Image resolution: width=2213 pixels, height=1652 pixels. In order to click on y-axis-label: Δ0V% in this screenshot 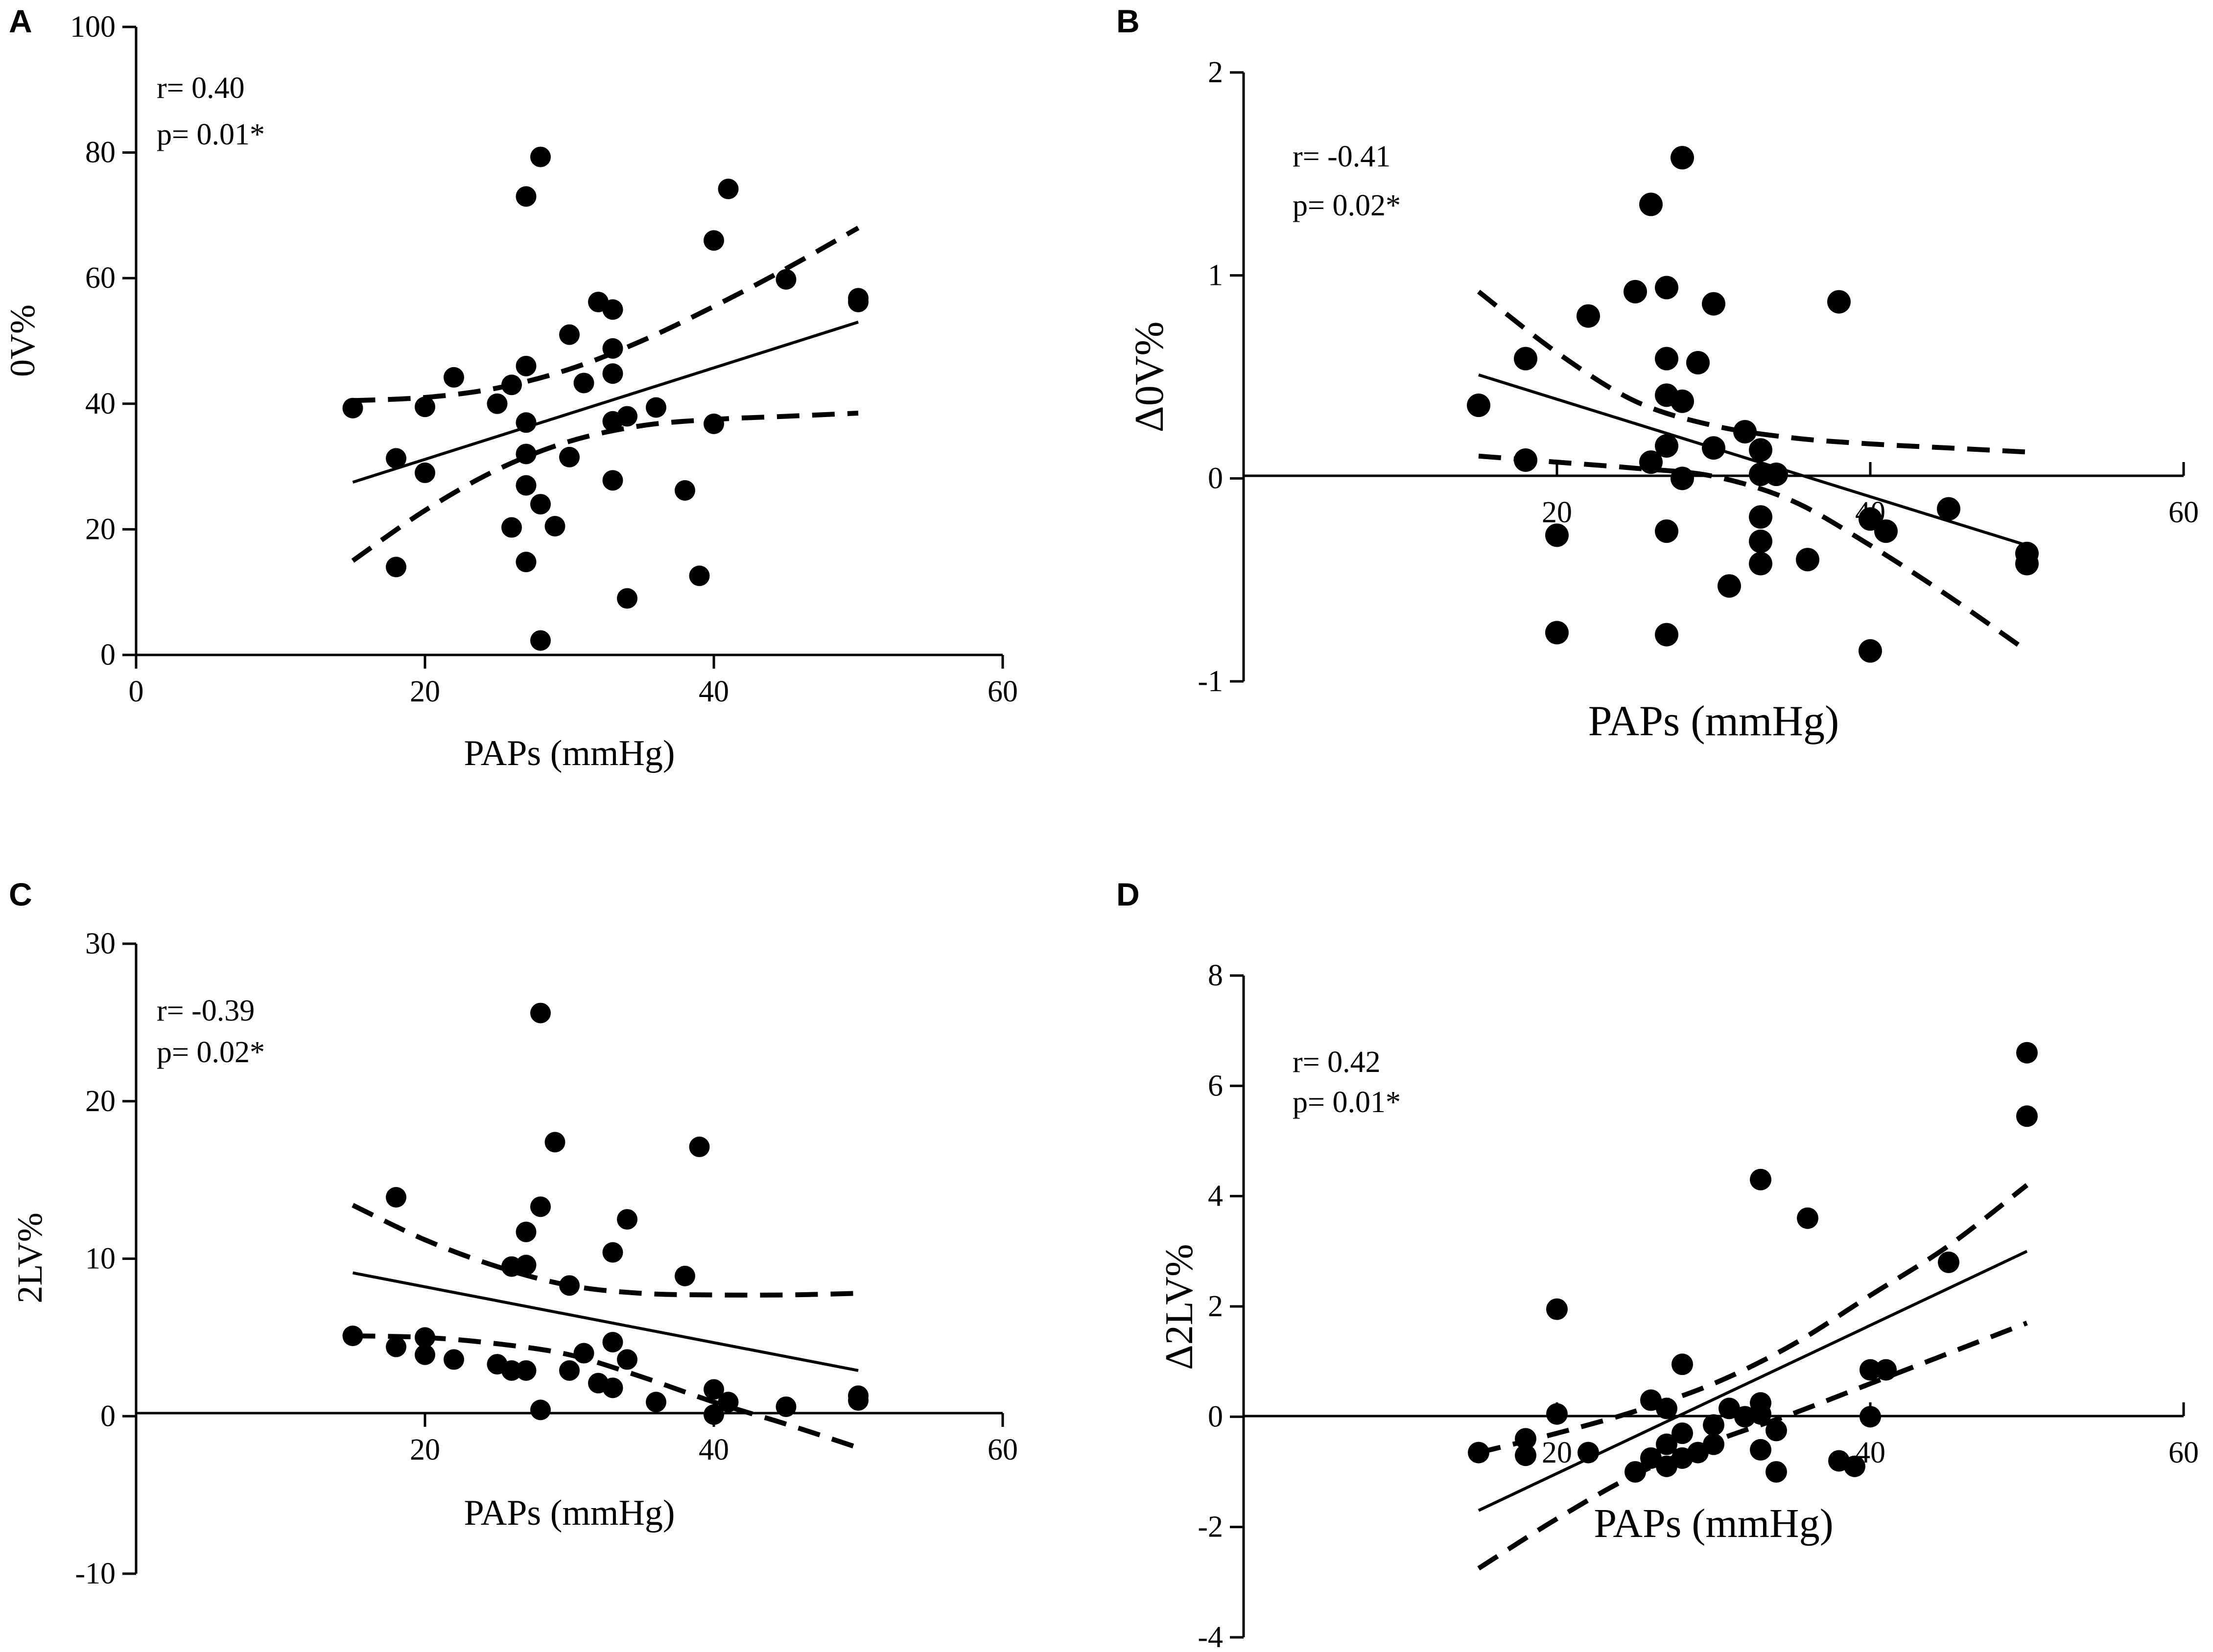, I will do `click(1150, 378)`.